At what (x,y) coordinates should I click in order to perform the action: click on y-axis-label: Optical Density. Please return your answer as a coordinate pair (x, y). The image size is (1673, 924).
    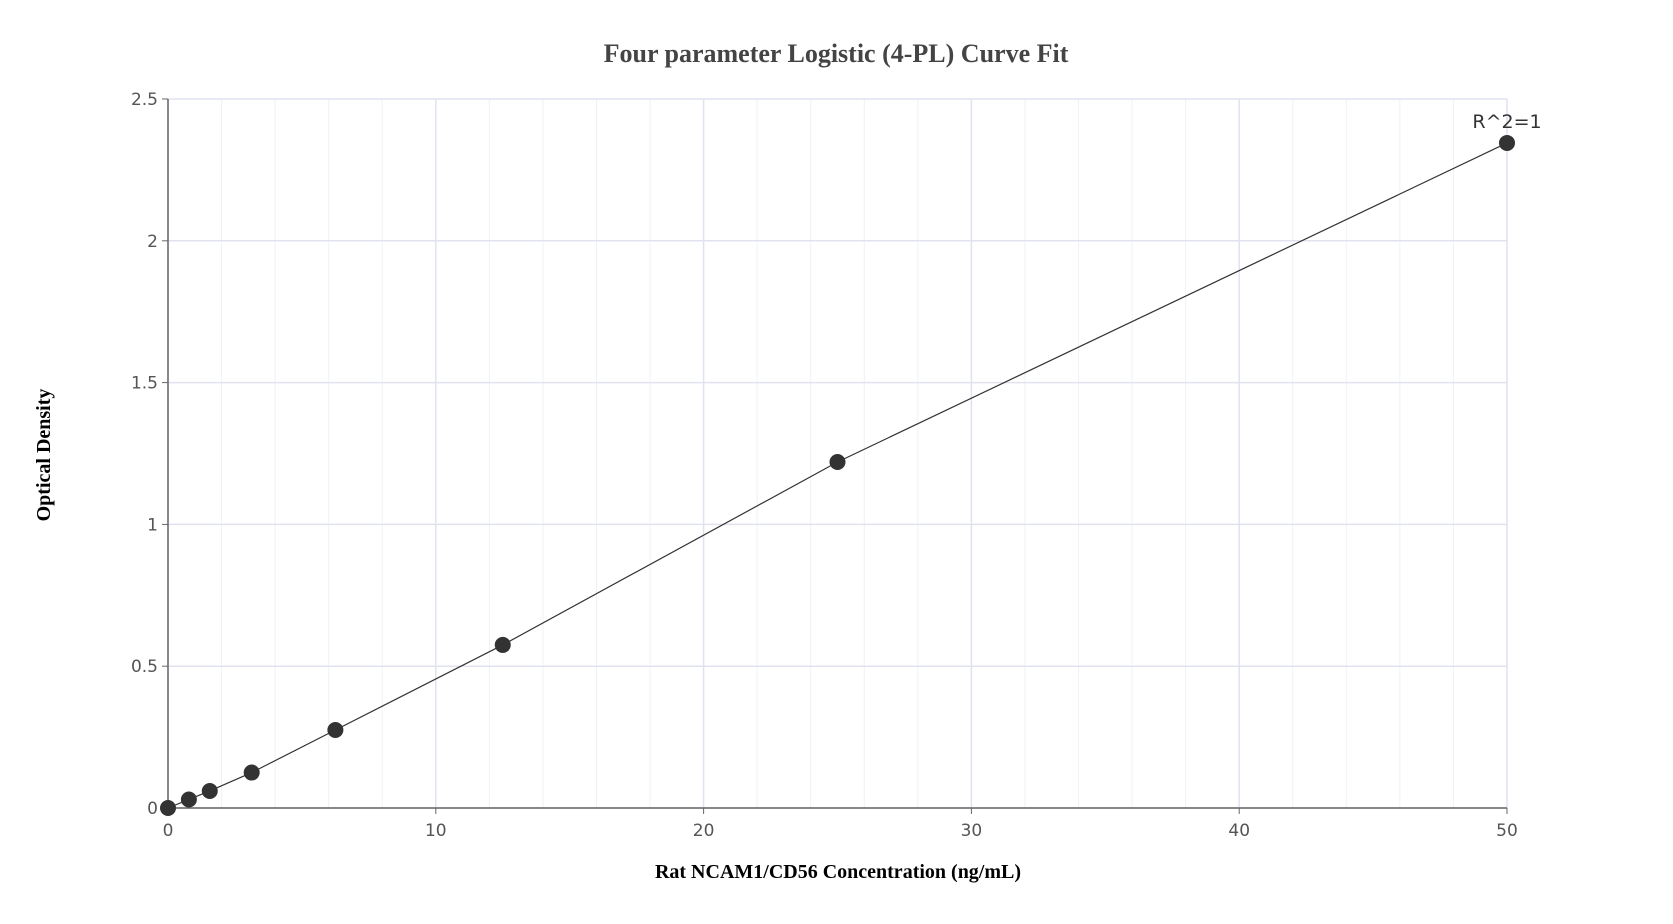
    Looking at the image, I should click on (44, 455).